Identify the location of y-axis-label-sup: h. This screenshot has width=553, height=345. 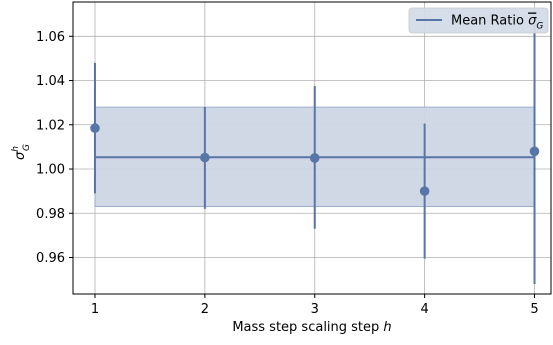
(16, 149).